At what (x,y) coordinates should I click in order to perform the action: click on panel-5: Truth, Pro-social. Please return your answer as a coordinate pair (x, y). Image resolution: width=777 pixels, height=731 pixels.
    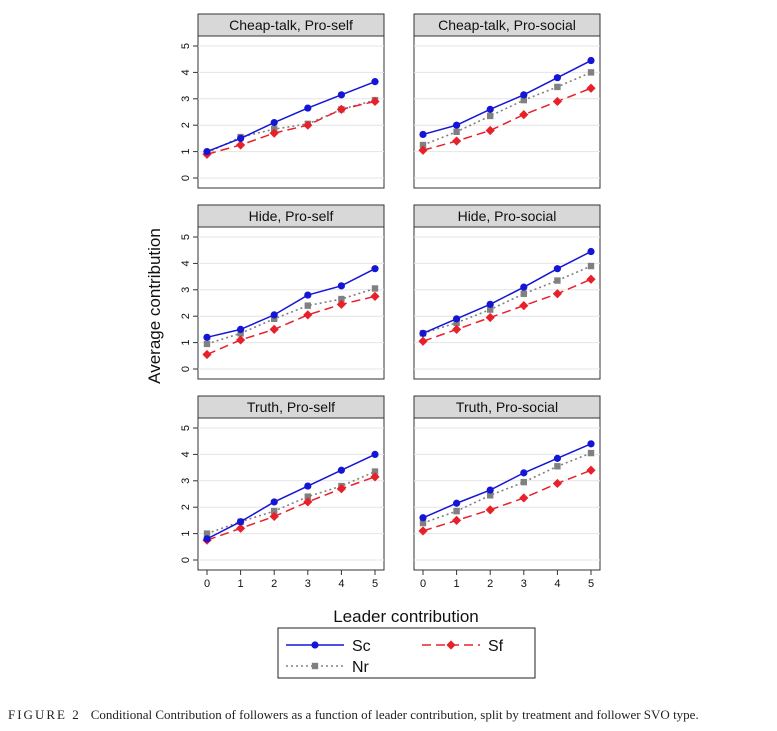
    Looking at the image, I should click on (507, 483).